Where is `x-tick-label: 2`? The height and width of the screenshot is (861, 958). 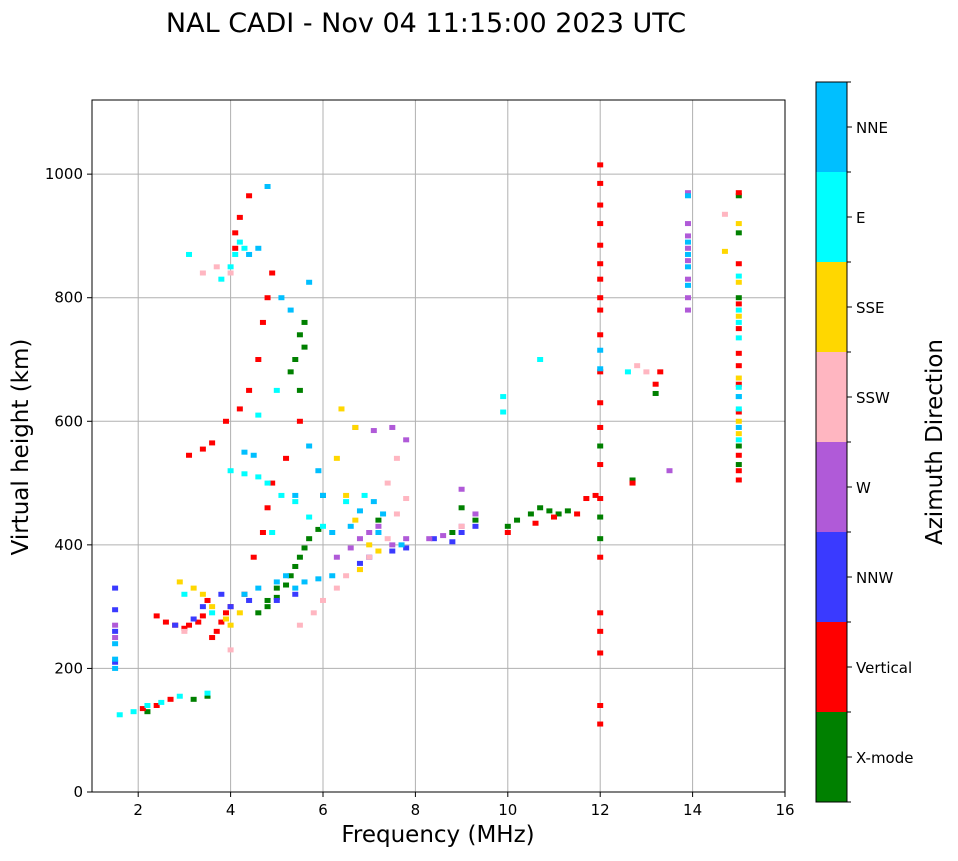 x-tick-label: 2 is located at coordinates (138, 810).